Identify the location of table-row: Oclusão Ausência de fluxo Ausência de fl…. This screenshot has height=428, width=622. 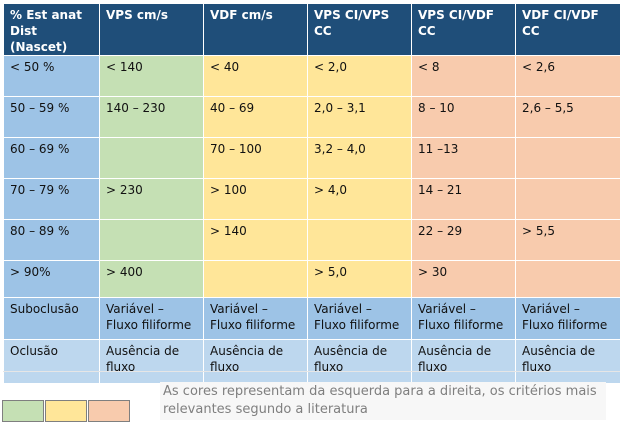
(312, 361).